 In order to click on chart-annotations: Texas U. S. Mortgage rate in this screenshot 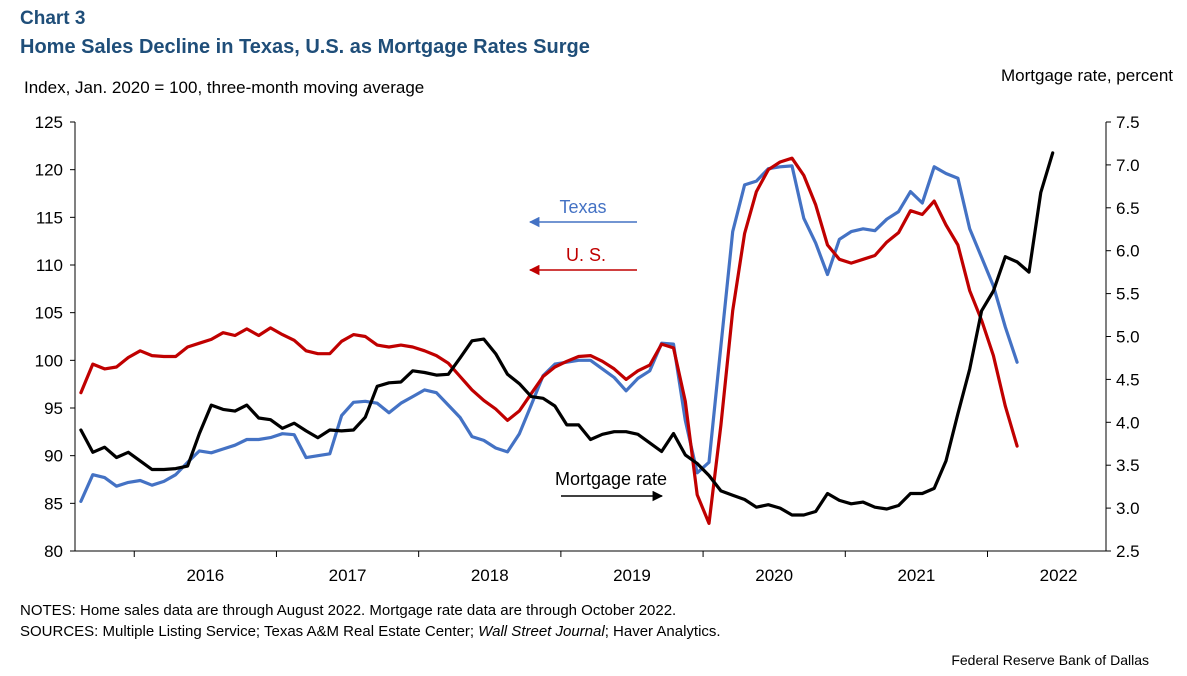, I will do `click(597, 349)`.